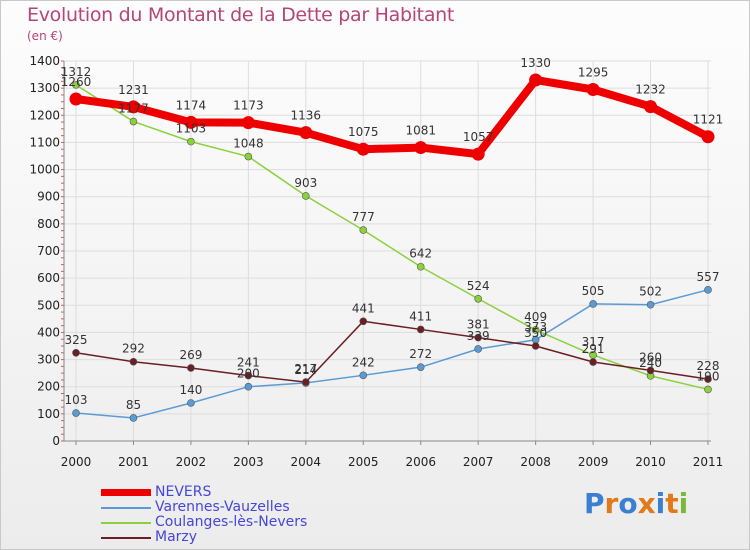 The height and width of the screenshot is (550, 750). I want to click on legend-label: Varennes-Vauzelles, so click(222, 507).